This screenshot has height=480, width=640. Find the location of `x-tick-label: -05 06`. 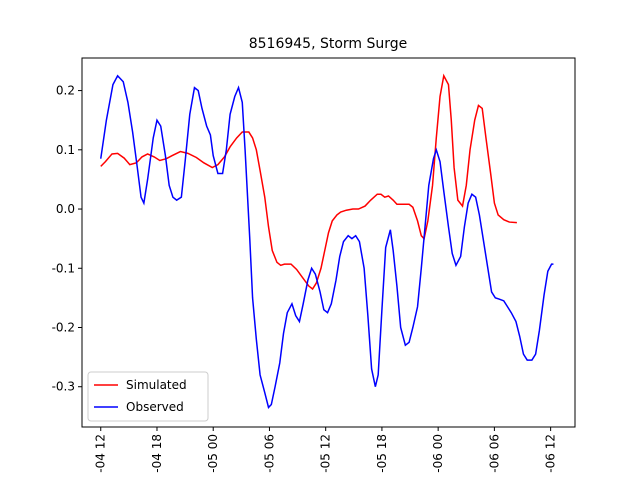

x-tick-label: -05 06 is located at coordinates (269, 453).